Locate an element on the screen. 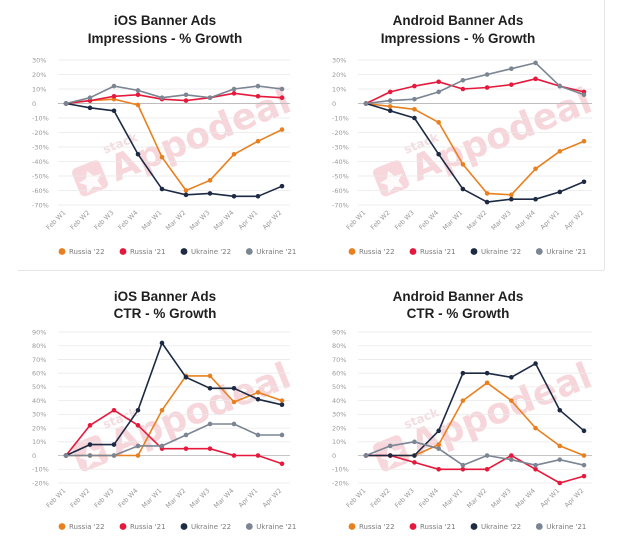 The width and height of the screenshot is (620, 541). chart-1-xtick-label: Feb W3 is located at coordinates (404, 220).